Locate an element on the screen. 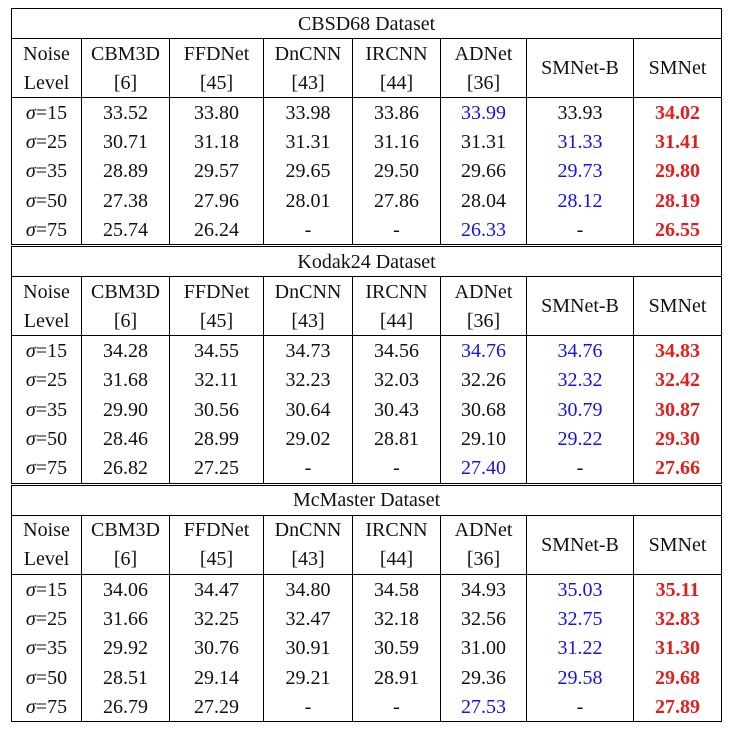  psnr-value-cell: 35.11 is located at coordinates (677, 589).